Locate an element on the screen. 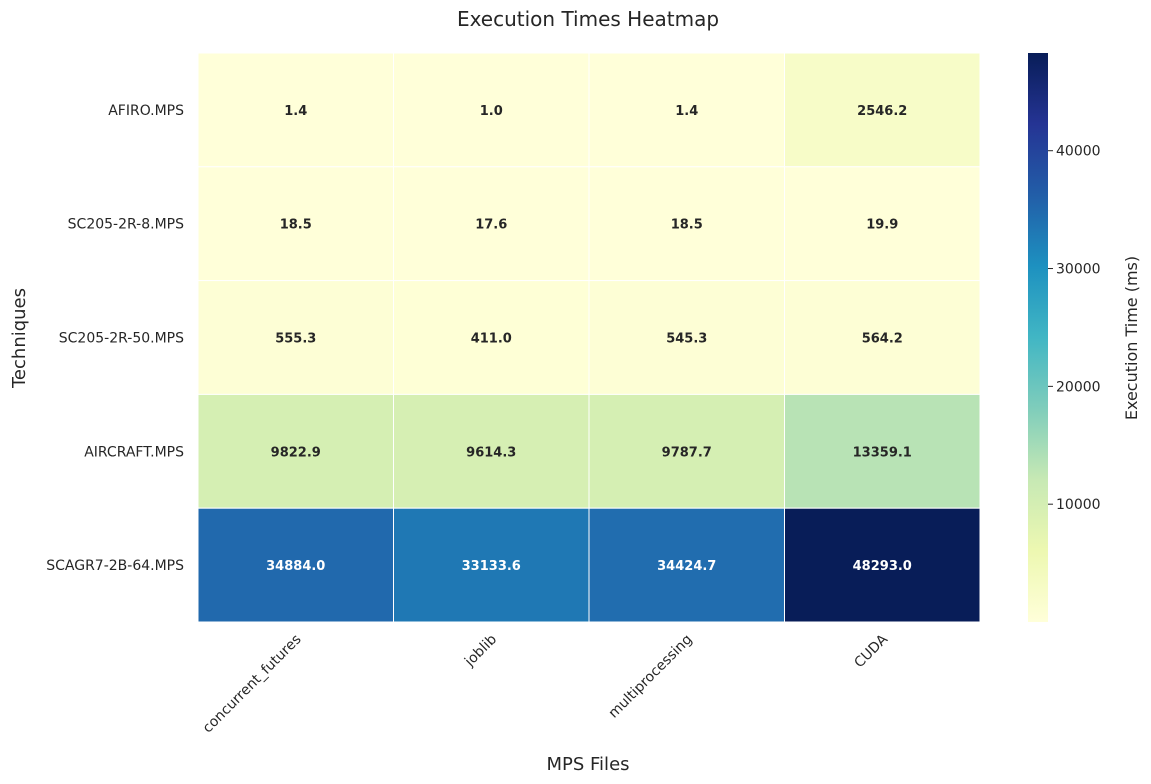 The height and width of the screenshot is (784, 1151). colorbar-tick-label: 40000 is located at coordinates (1078, 152).